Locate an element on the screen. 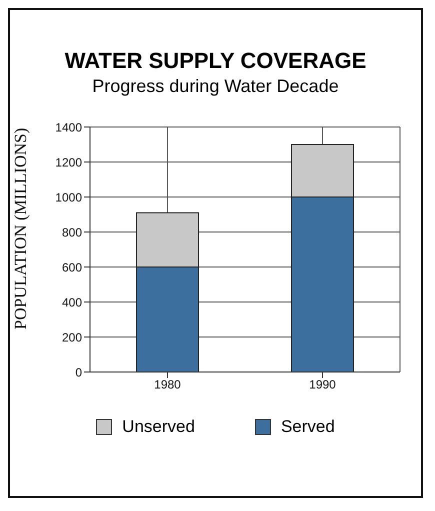  y-tick-label: 1000 is located at coordinates (68, 197).